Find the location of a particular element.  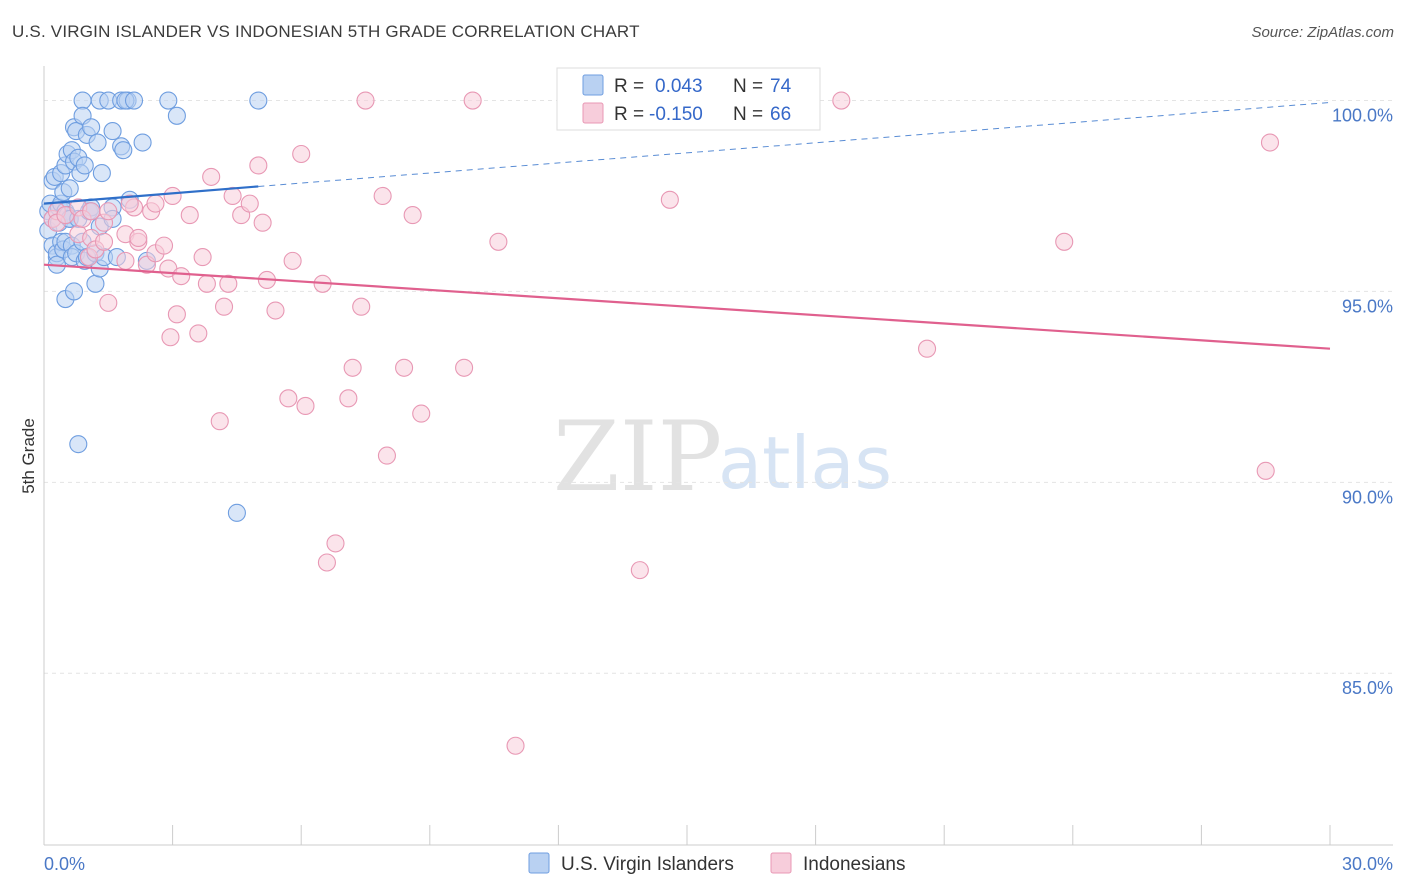

legend-swatch-indonesian is located at coordinates (781, 863).